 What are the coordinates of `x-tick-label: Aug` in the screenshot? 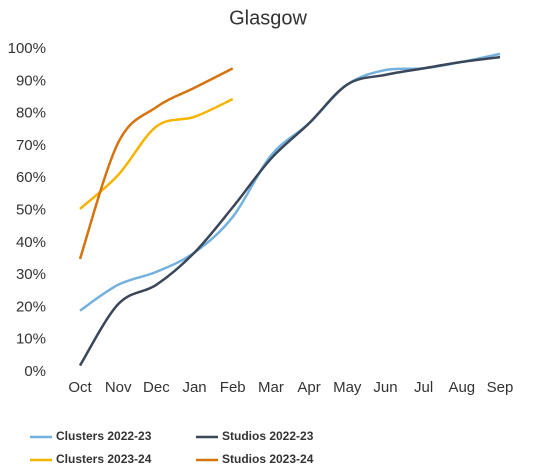 It's located at (461, 387).